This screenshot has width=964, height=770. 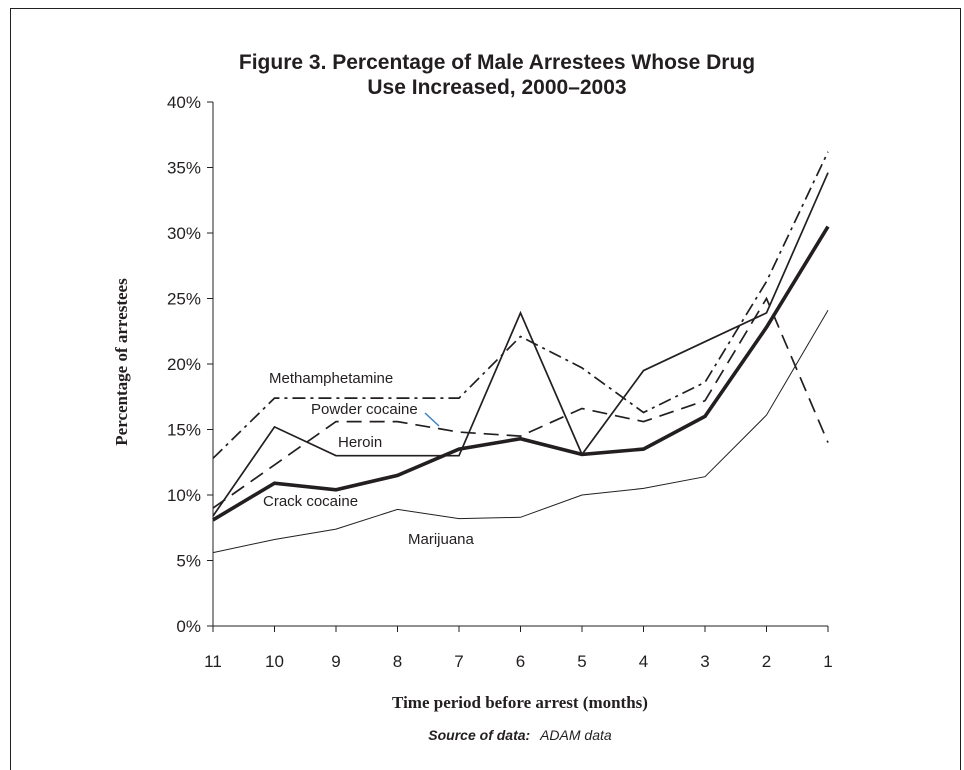 What do you see at coordinates (575, 735) in the screenshot?
I see `source-text: ADAM data` at bounding box center [575, 735].